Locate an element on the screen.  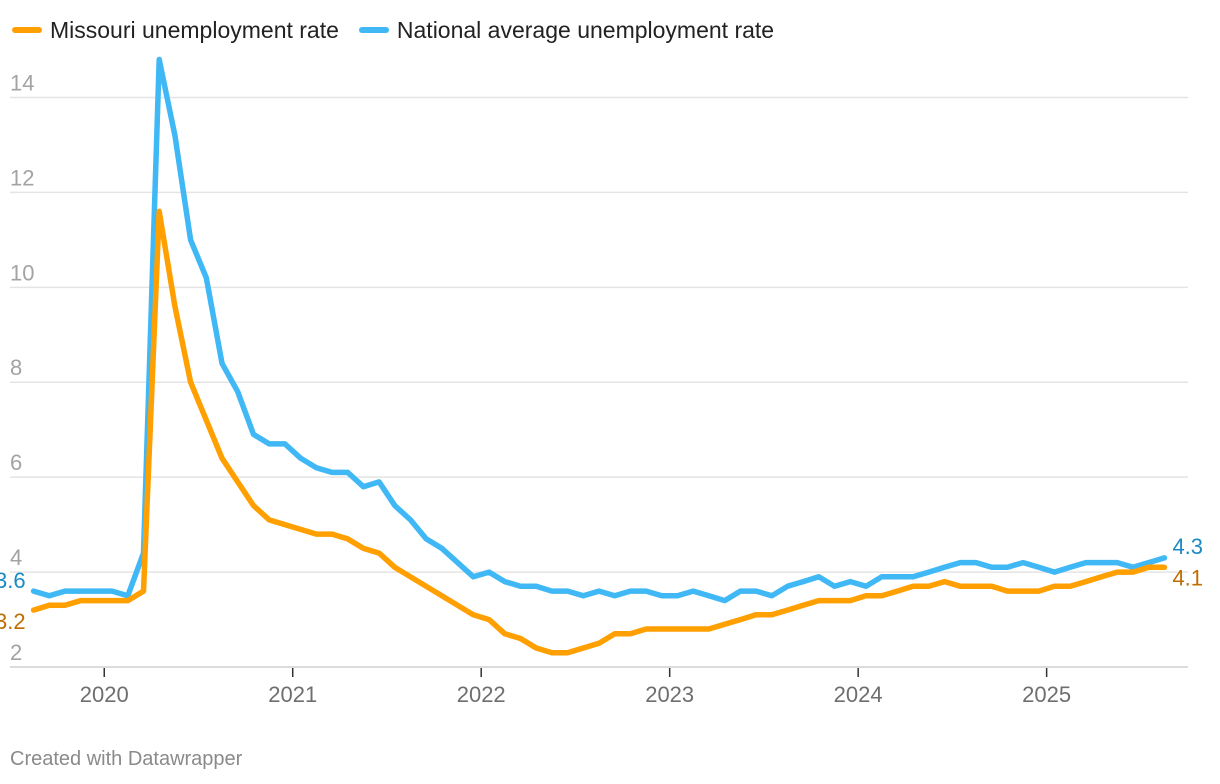
y-tick-label: 4 is located at coordinates (16, 557).